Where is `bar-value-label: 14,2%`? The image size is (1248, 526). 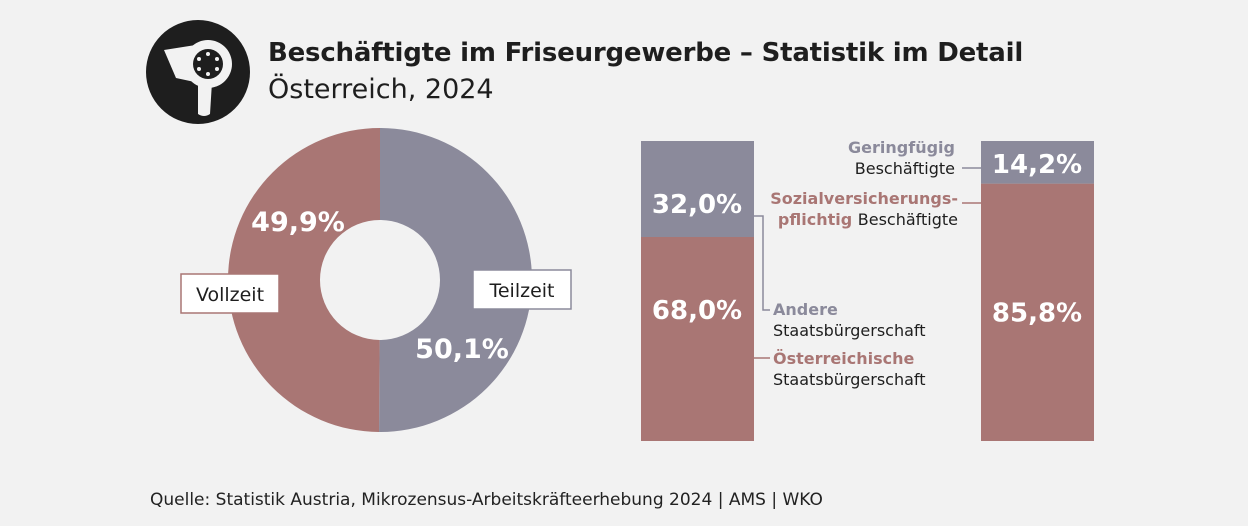 bar-value-label: 14,2% is located at coordinates (1037, 165).